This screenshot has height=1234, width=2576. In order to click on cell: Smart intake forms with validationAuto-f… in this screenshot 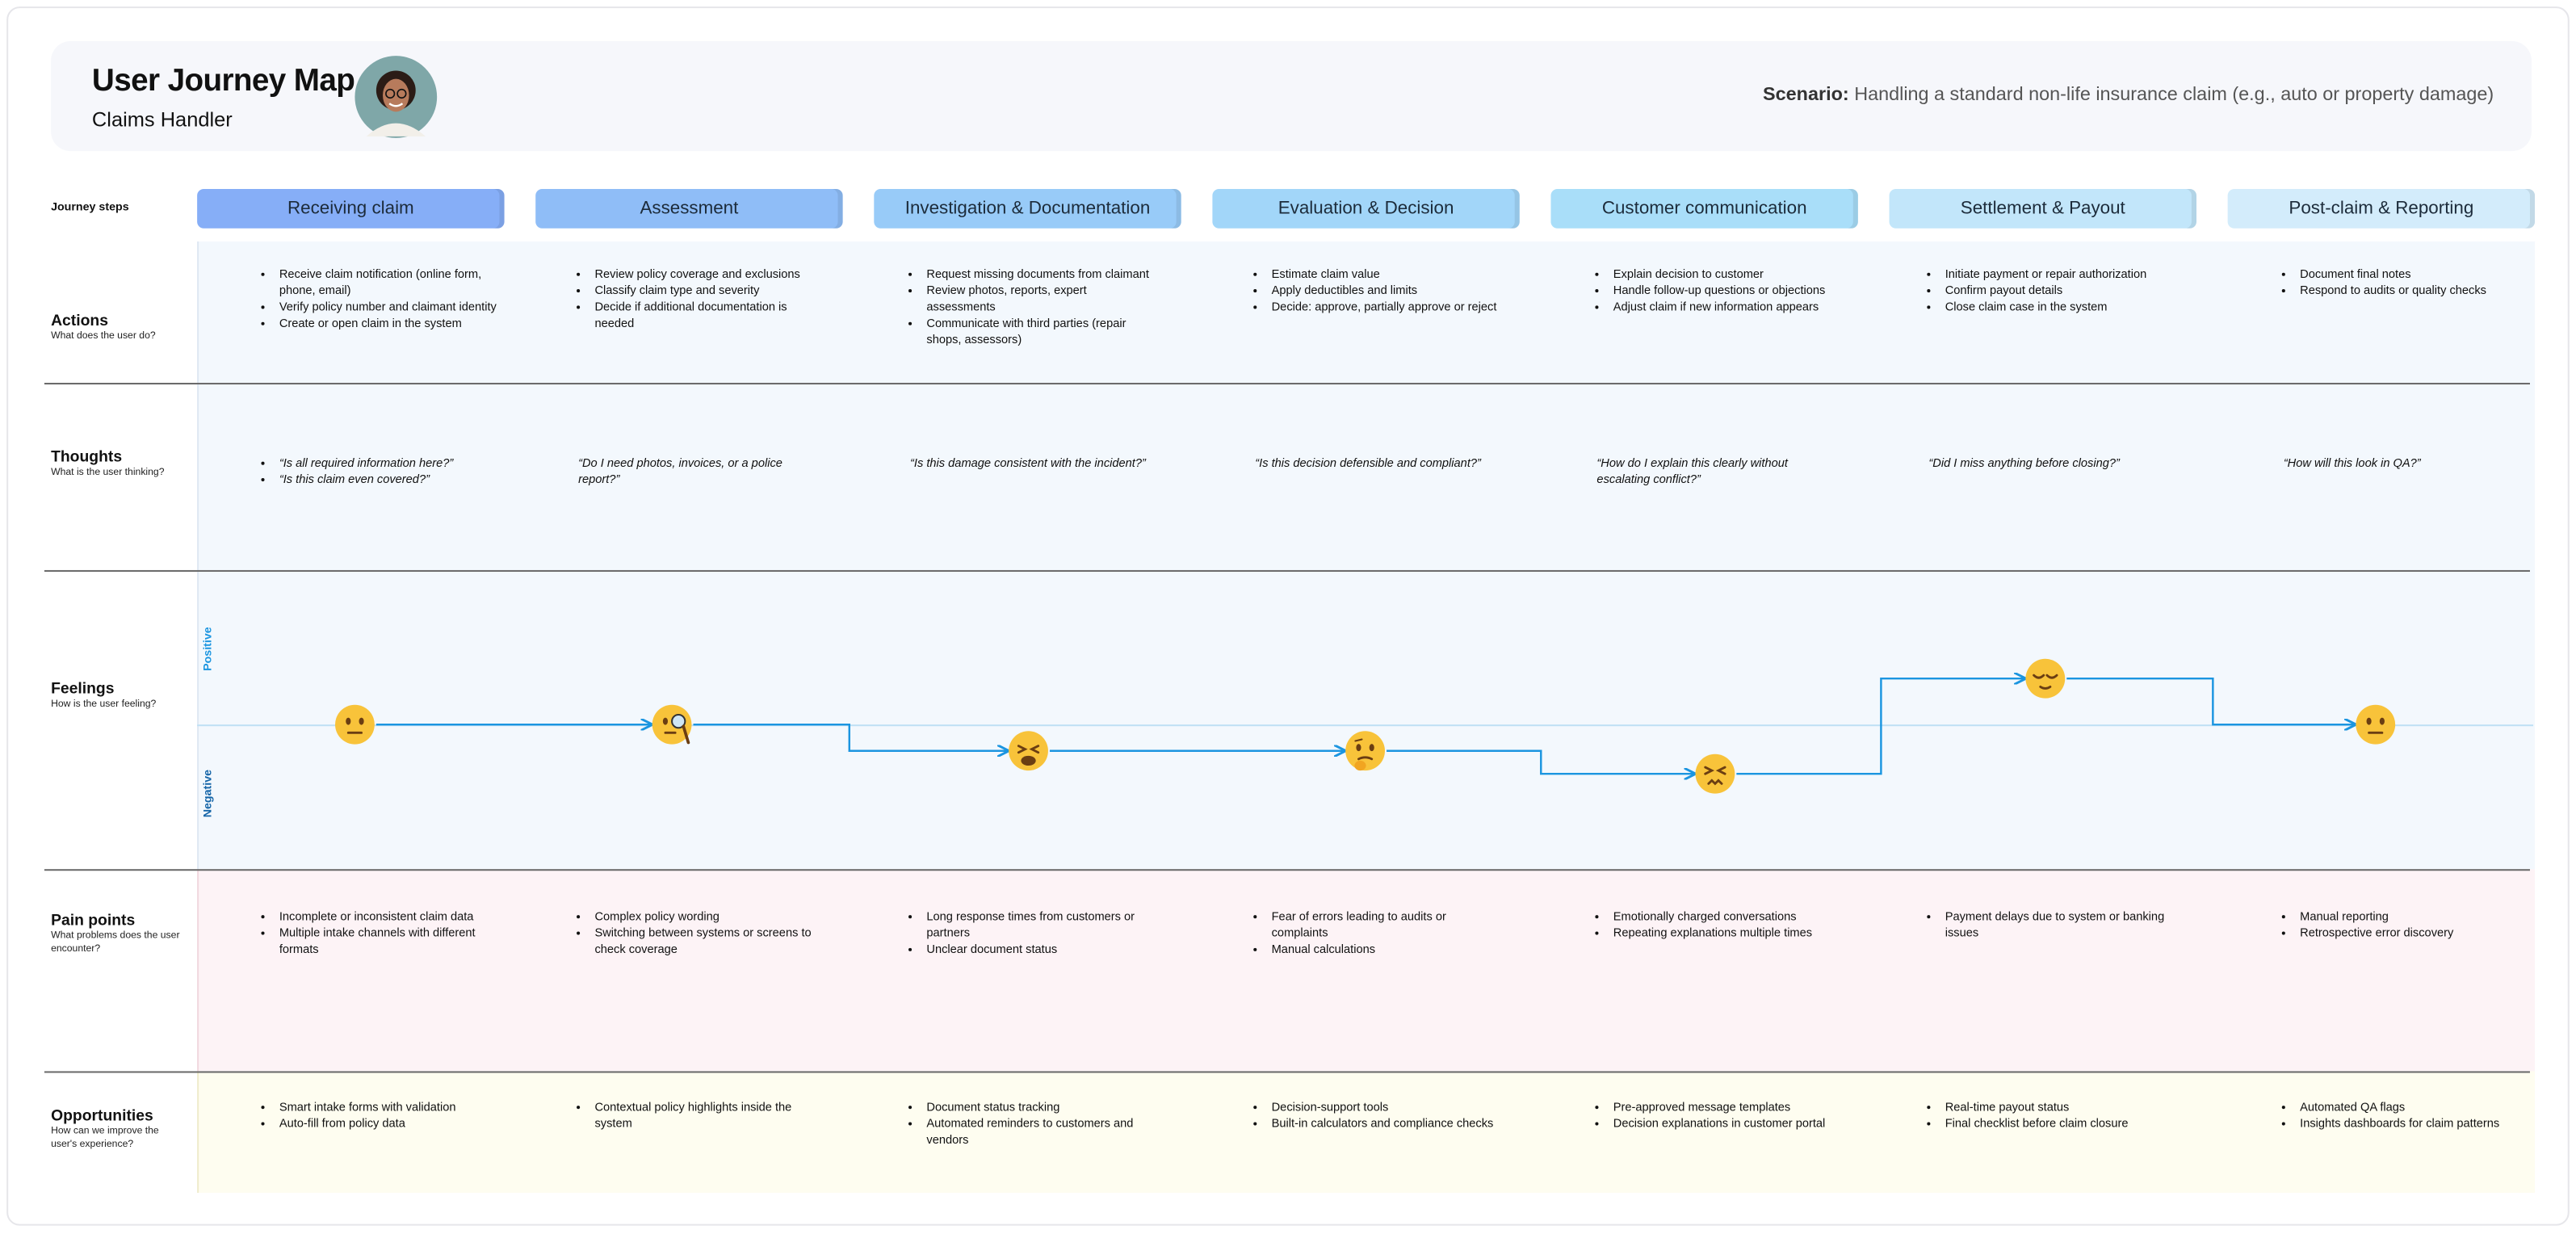, I will do `click(386, 1115)`.